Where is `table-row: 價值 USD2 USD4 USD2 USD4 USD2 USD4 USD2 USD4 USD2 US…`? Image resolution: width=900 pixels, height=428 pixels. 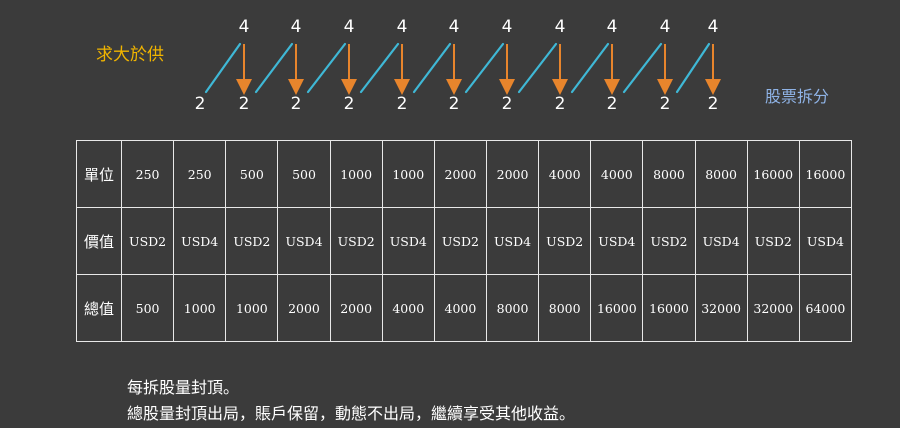
table-row: 價值 USD2 USD4 USD2 USD4 USD2 USD4 USD2 USD4 USD2 US… is located at coordinates (464, 241).